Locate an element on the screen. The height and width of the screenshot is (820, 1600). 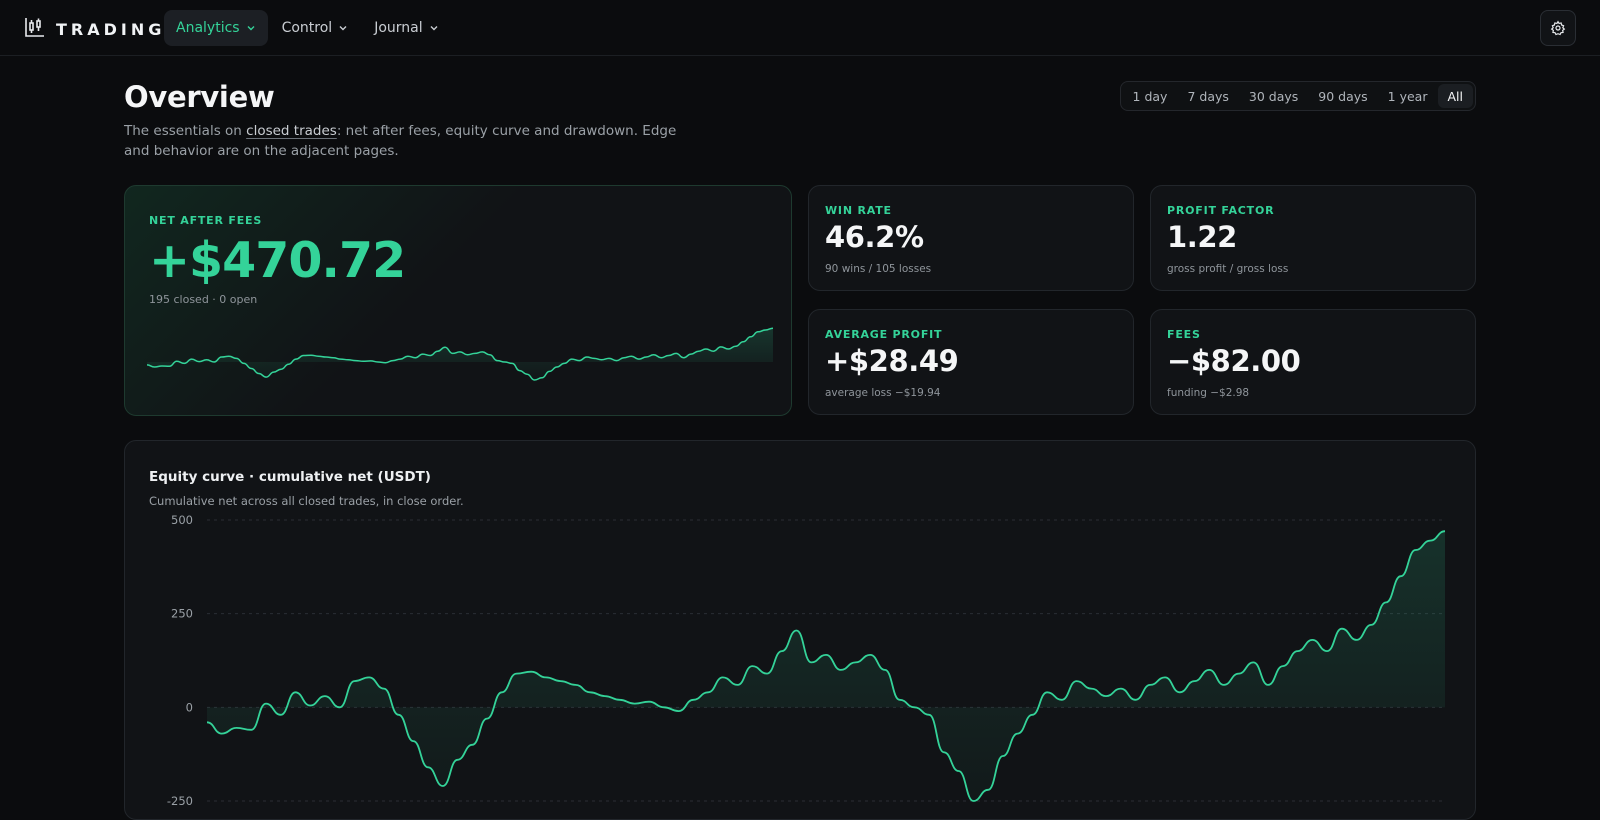
candlestick-logo-icon is located at coordinates (35, 29).